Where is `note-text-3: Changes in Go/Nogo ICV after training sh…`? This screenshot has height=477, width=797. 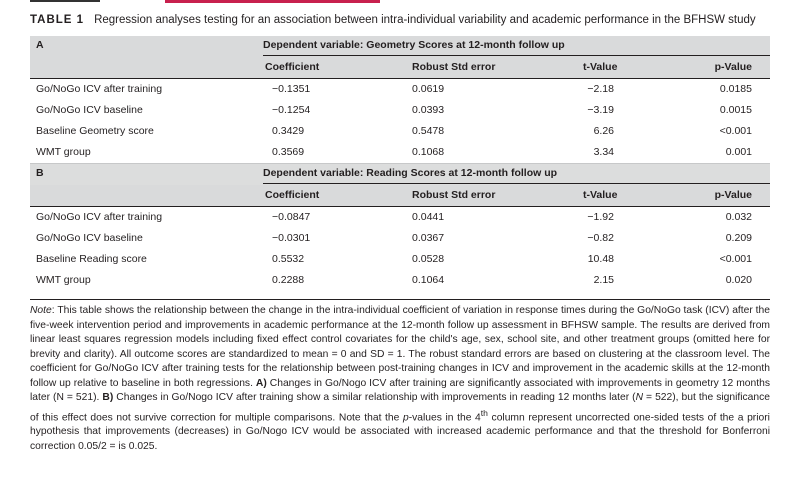
note-text-3: Changes in Go/Nogo ICV after training sh… is located at coordinates (374, 397).